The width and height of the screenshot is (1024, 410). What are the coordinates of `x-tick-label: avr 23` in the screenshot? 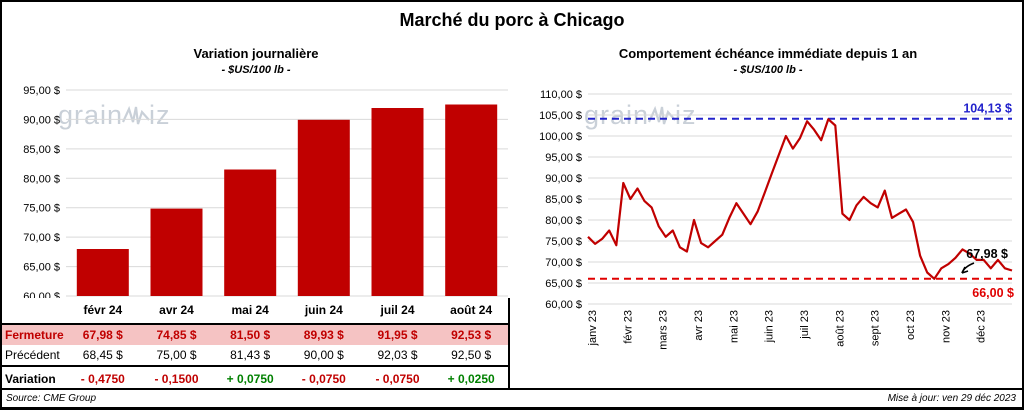 It's located at (699, 325).